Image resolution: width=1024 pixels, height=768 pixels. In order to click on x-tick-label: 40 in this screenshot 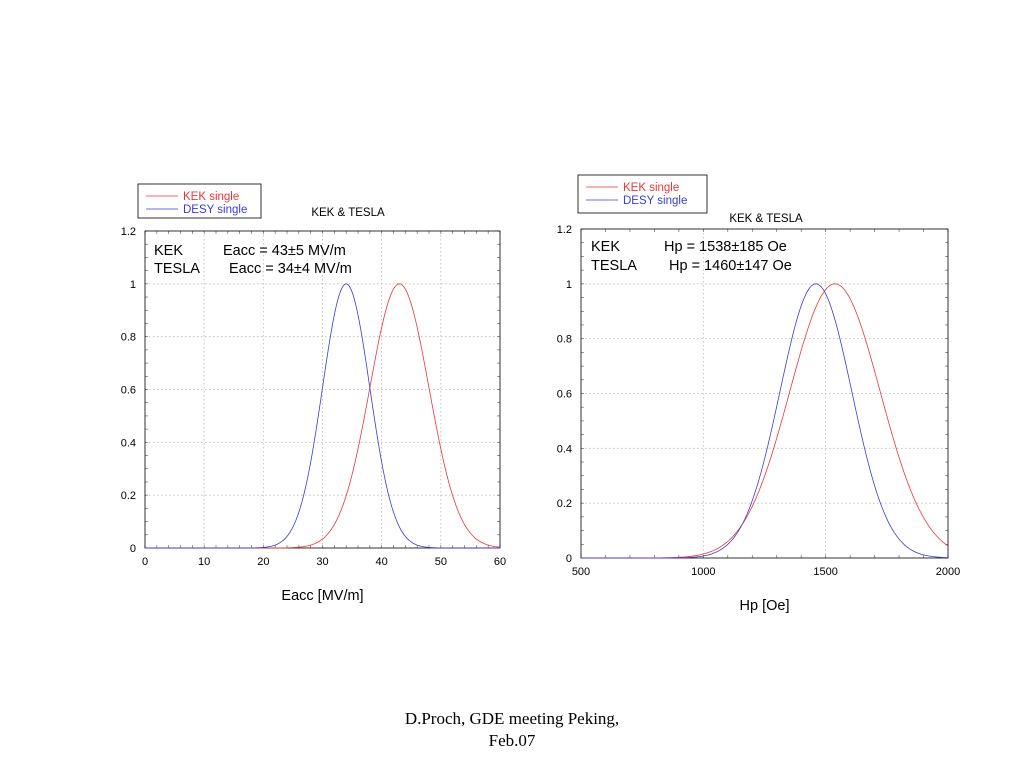, I will do `click(382, 562)`.